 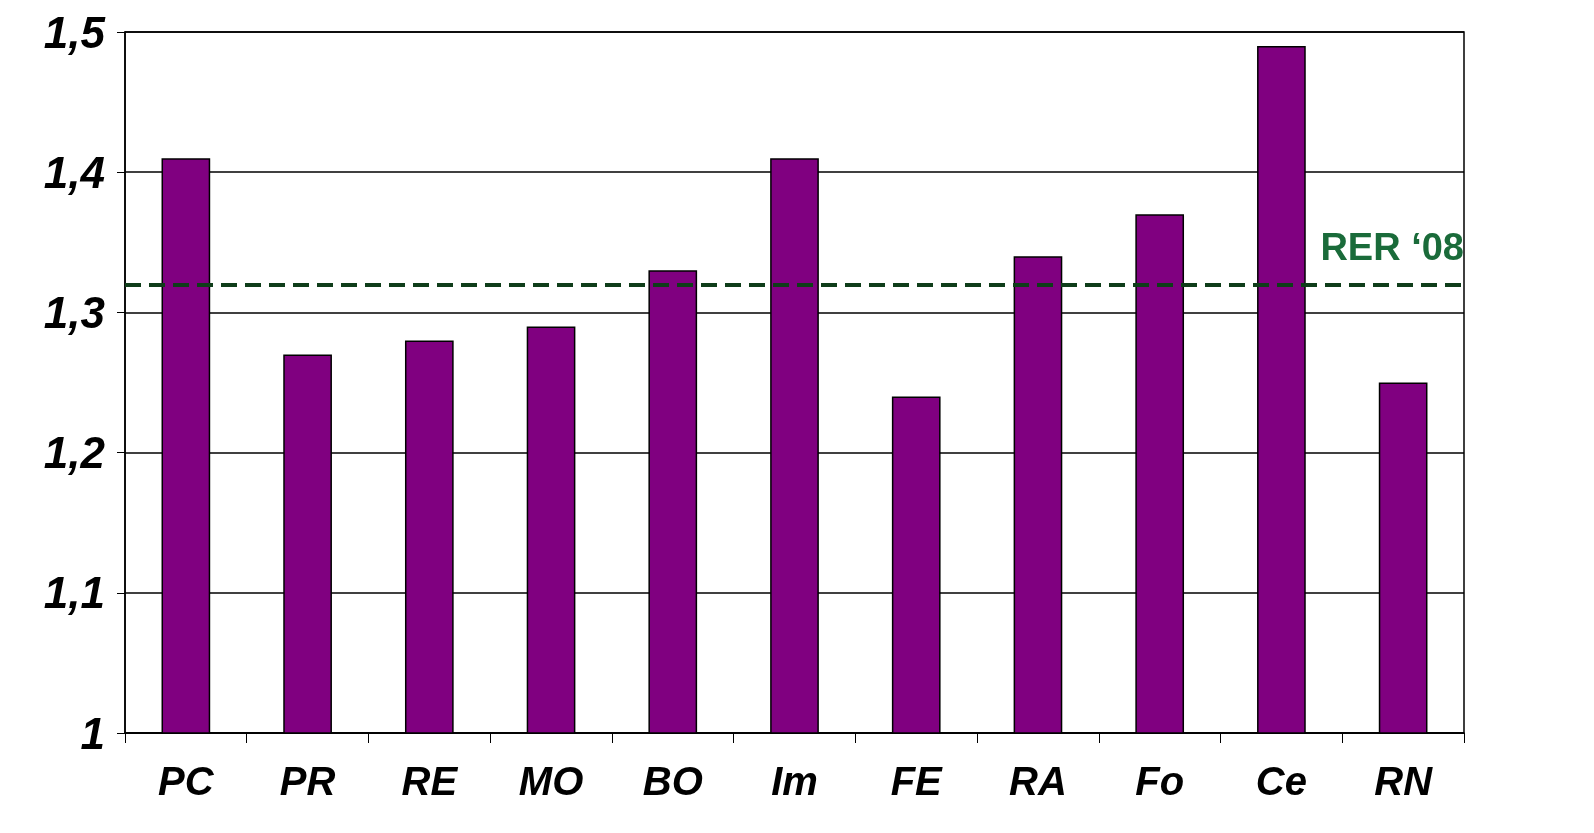 What do you see at coordinates (1038, 781) in the screenshot?
I see `x-tick-label: RA` at bounding box center [1038, 781].